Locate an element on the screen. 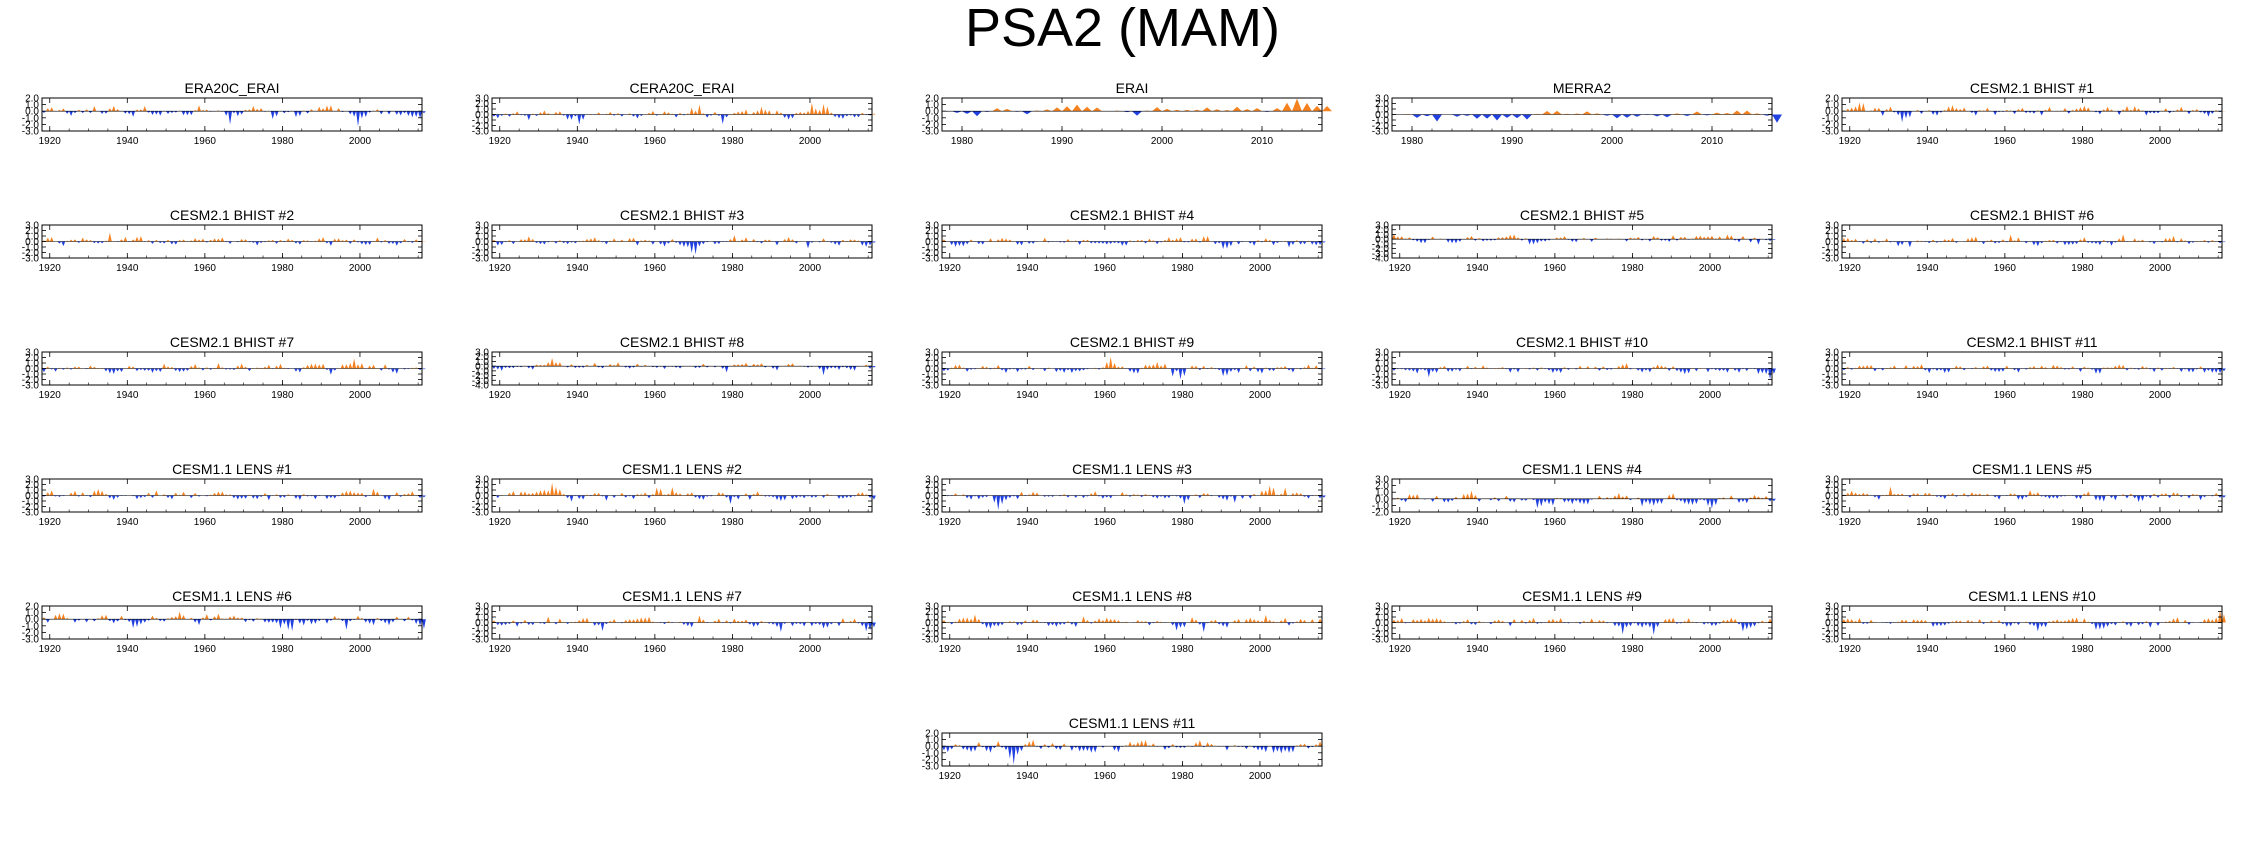 The height and width of the screenshot is (849, 2245). chart-title: ERA20C_ERAI is located at coordinates (232, 88).